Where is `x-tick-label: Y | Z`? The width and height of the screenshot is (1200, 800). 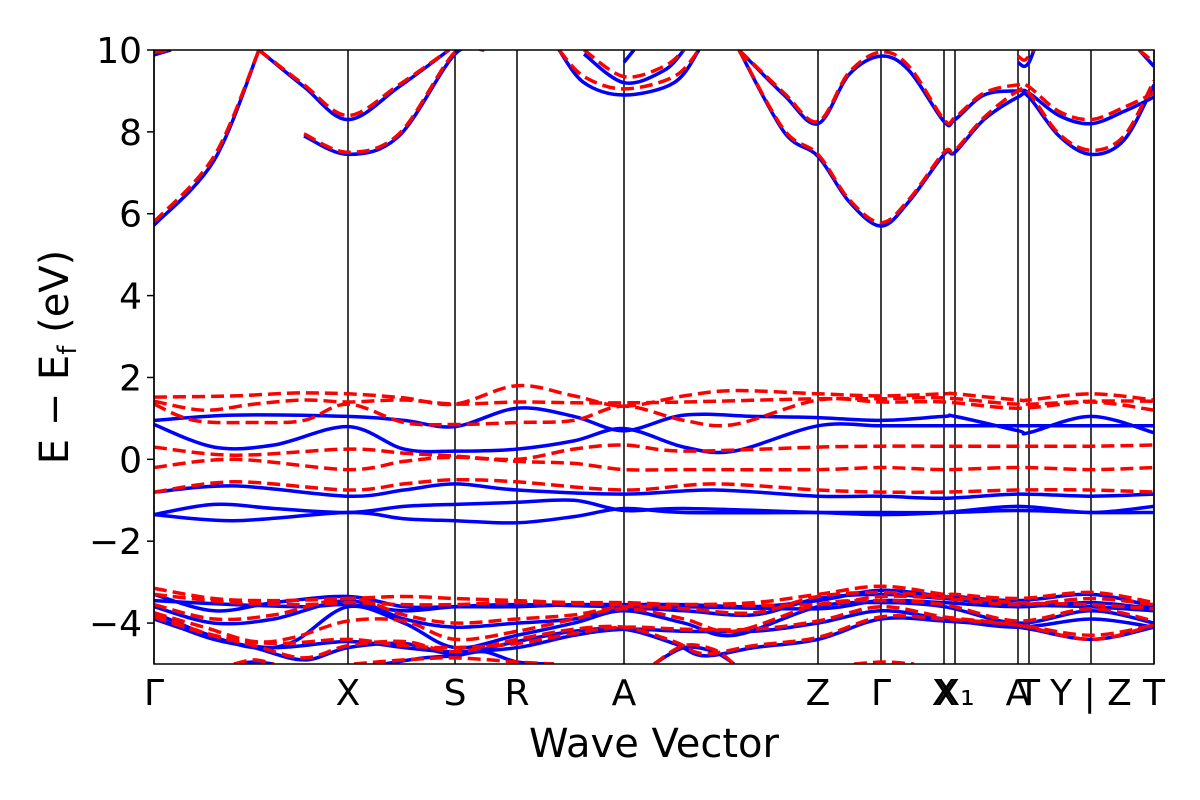
x-tick-label: Y | Z is located at coordinates (1090, 693).